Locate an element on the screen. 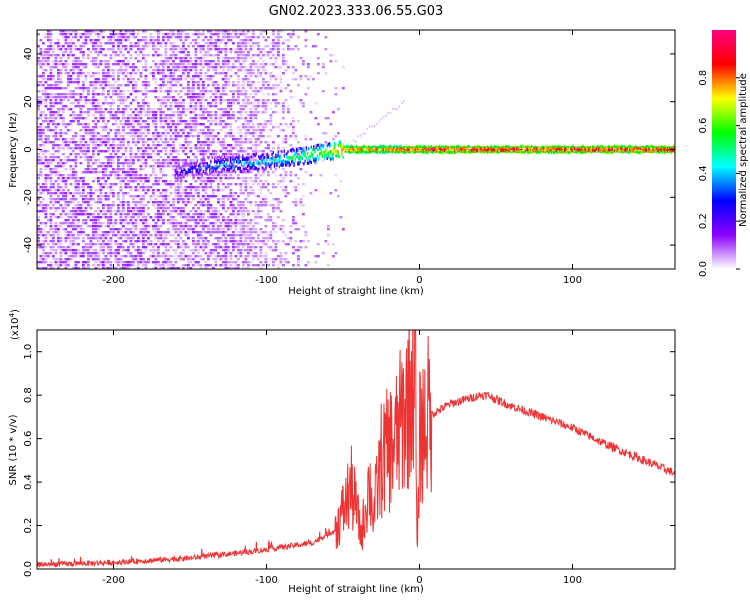  y-tick-label: 0.2 is located at coordinates (28, 526).